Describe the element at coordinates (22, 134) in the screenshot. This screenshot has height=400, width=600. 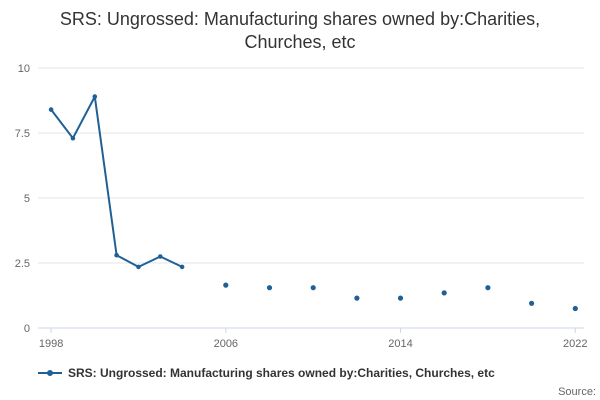
I see `y-tick-label: 7.5` at that location.